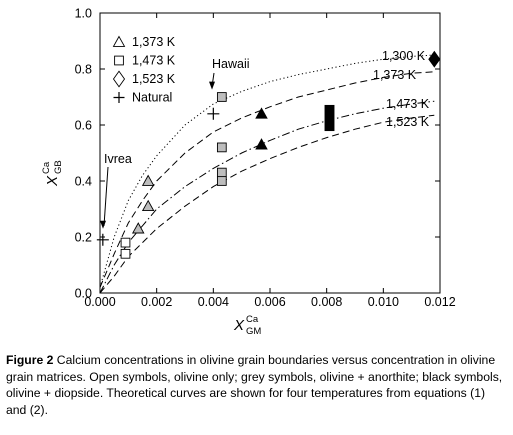 The height and width of the screenshot is (435, 513). What do you see at coordinates (408, 104) in the screenshot?
I see `curve-label-1473k: 1,473 K` at bounding box center [408, 104].